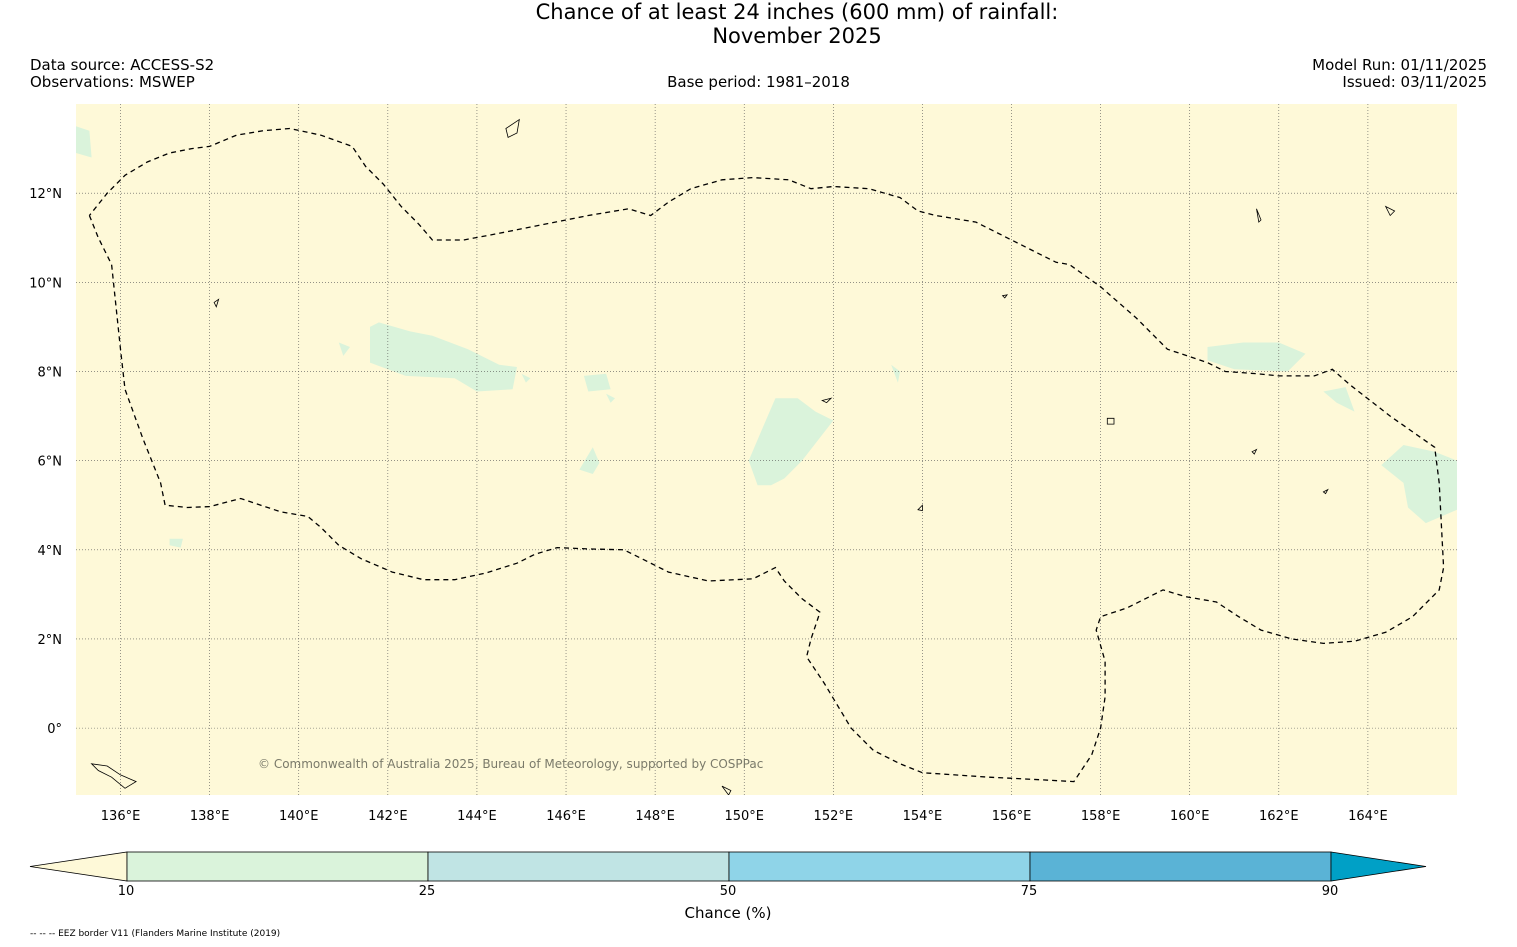 The width and height of the screenshot is (1517, 947). Describe the element at coordinates (50, 462) in the screenshot. I see `latitude-tick-label: 6°N` at that location.